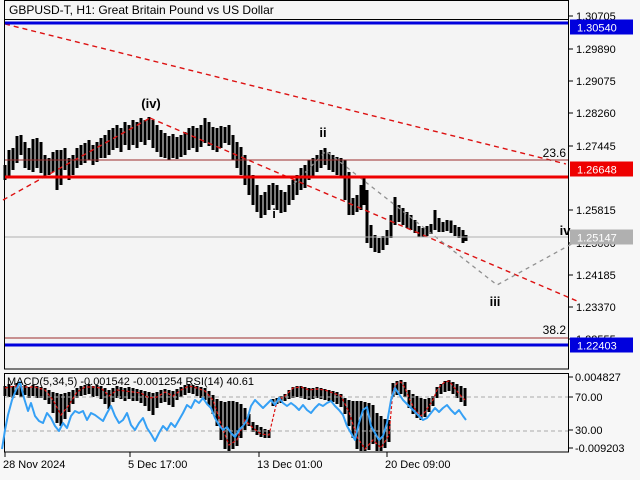  What do you see at coordinates (495, 301) in the screenshot?
I see `wave-label-iii: iii` at bounding box center [495, 301].